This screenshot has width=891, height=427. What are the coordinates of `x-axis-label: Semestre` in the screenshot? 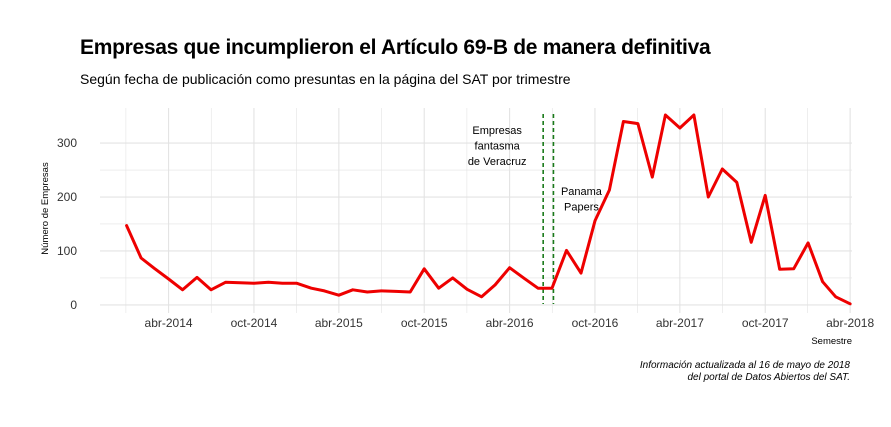 It's located at (831, 341).